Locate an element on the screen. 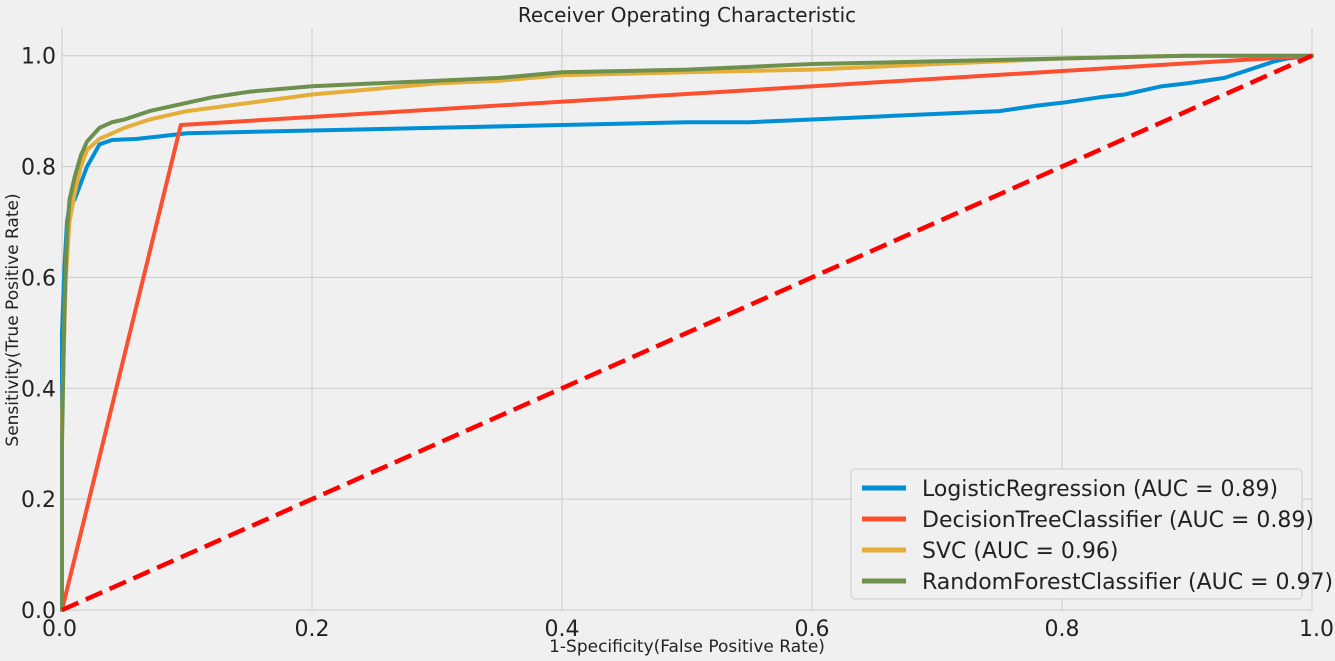 The image size is (1335, 661). chart-title: Receiver Operating Characteristic is located at coordinates (687, 15).